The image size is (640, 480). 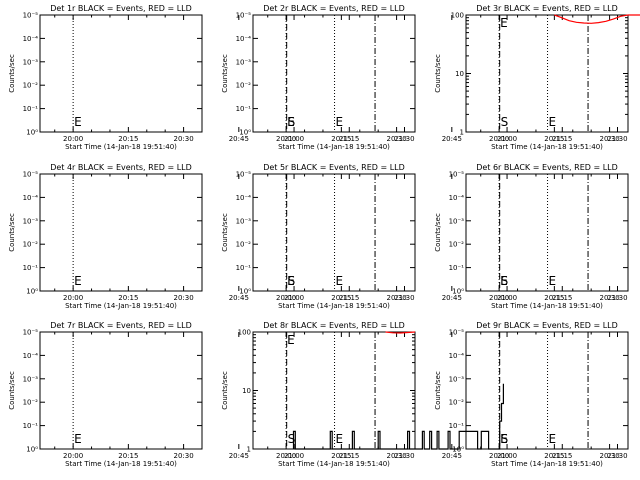 I want to click on panel-title: Det 9r BLACK = Events, RED = LLD, so click(x=547, y=325).